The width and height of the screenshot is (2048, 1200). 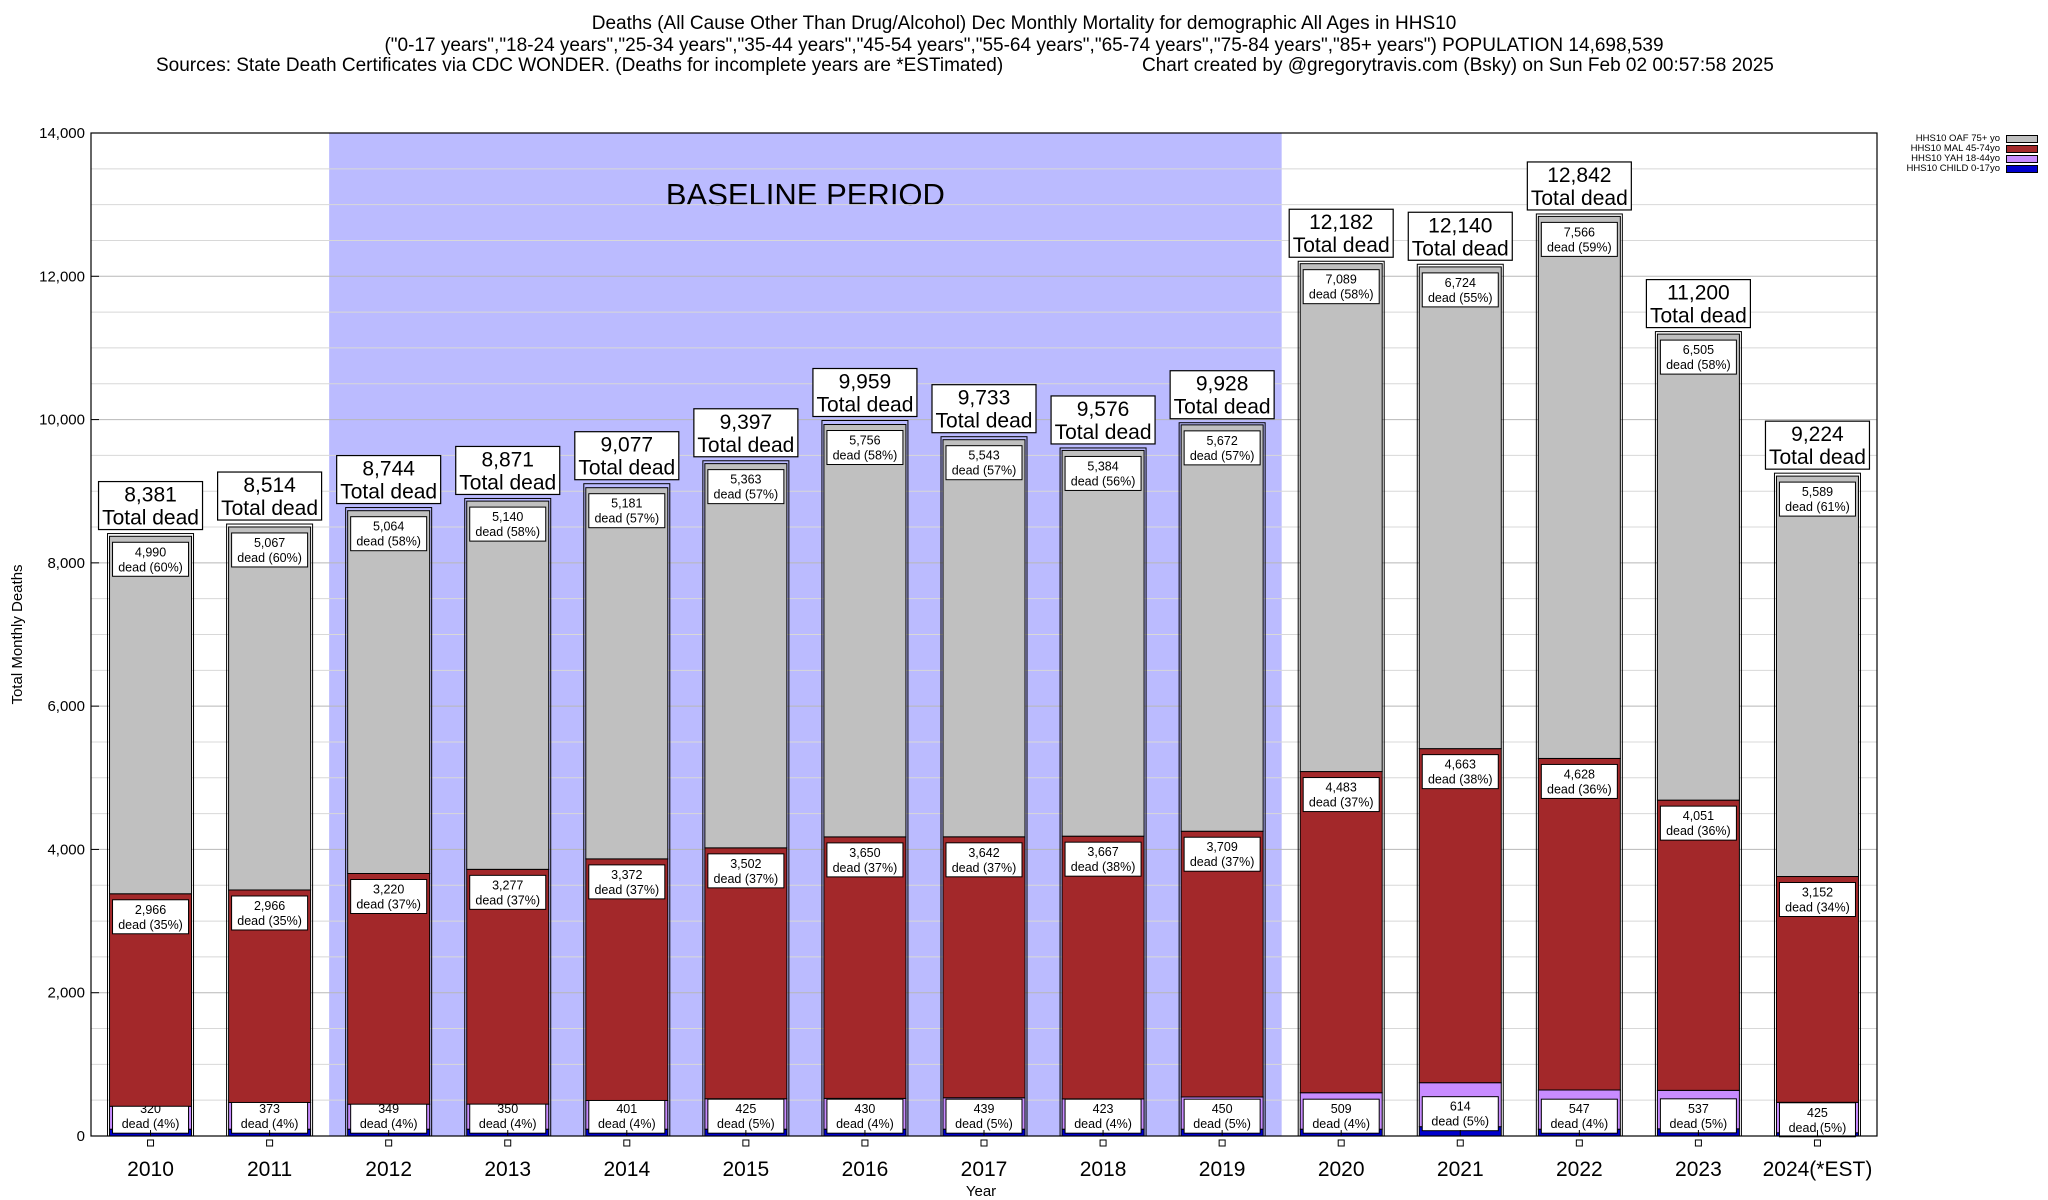 What do you see at coordinates (1817, 507) in the screenshot?
I see `segment-percent-label: dead (61%)` at bounding box center [1817, 507].